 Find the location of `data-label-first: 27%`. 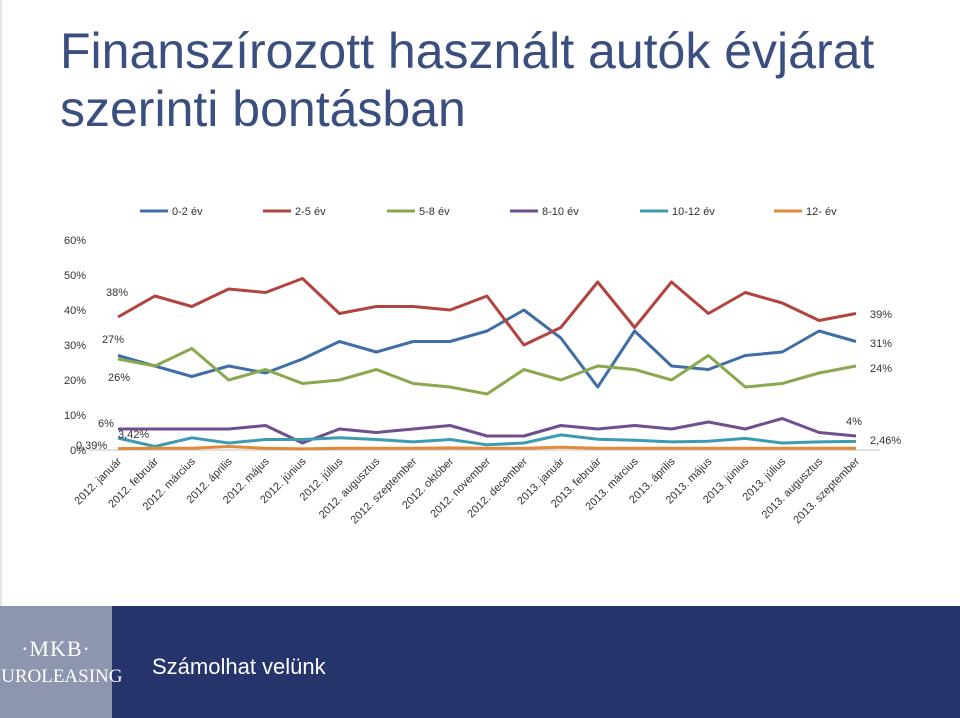

data-label-first: 27% is located at coordinates (113, 340).